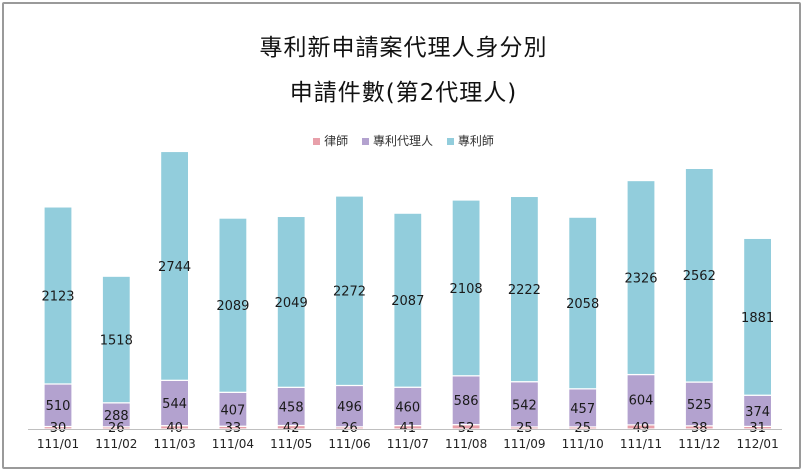  Describe the element at coordinates (116, 341) in the screenshot. I see `data-label-patent-attorney: 1518` at that location.